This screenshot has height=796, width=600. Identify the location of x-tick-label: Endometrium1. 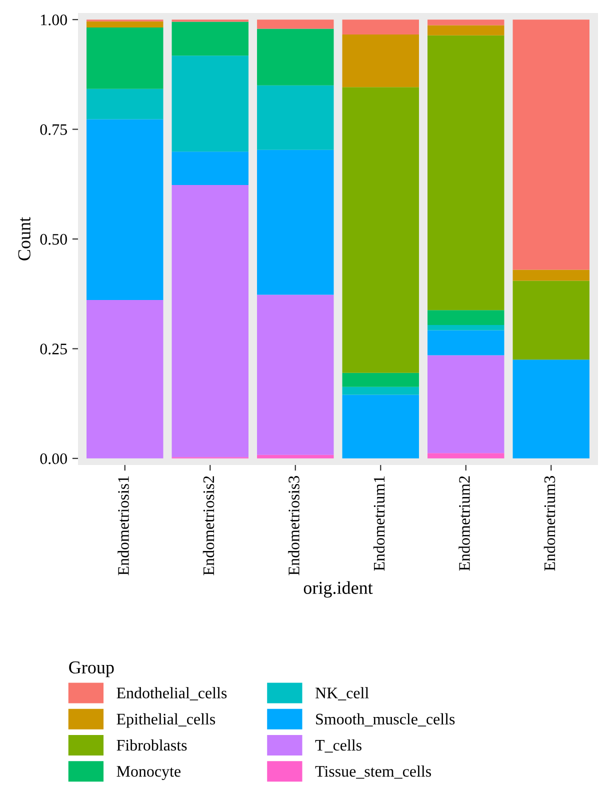
(379, 523).